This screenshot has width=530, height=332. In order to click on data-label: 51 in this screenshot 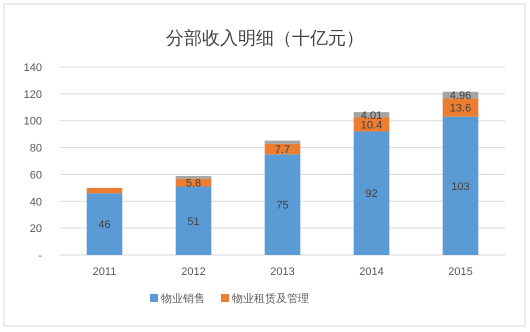, I will do `click(193, 222)`.